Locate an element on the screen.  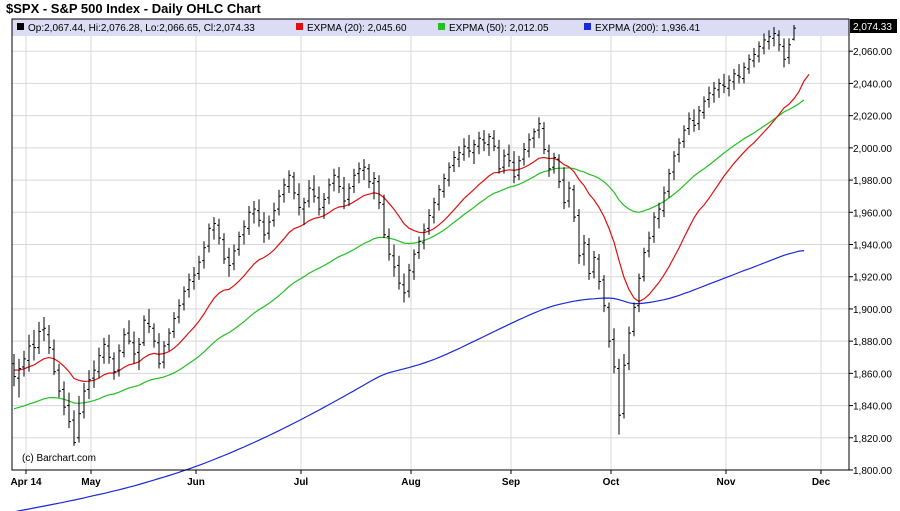
y-tick-label: 1,820.00 is located at coordinates (872, 439).